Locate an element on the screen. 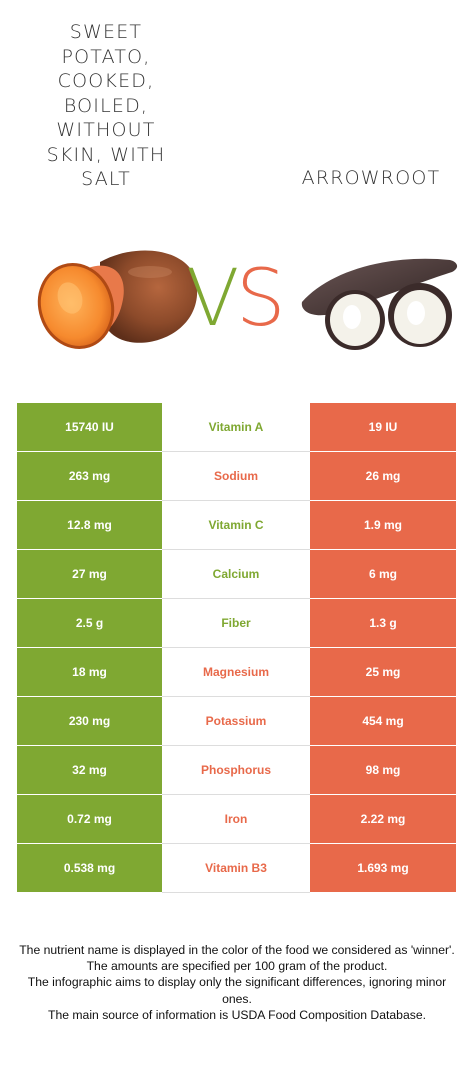  nutrient-name: Fiber is located at coordinates (236, 623).